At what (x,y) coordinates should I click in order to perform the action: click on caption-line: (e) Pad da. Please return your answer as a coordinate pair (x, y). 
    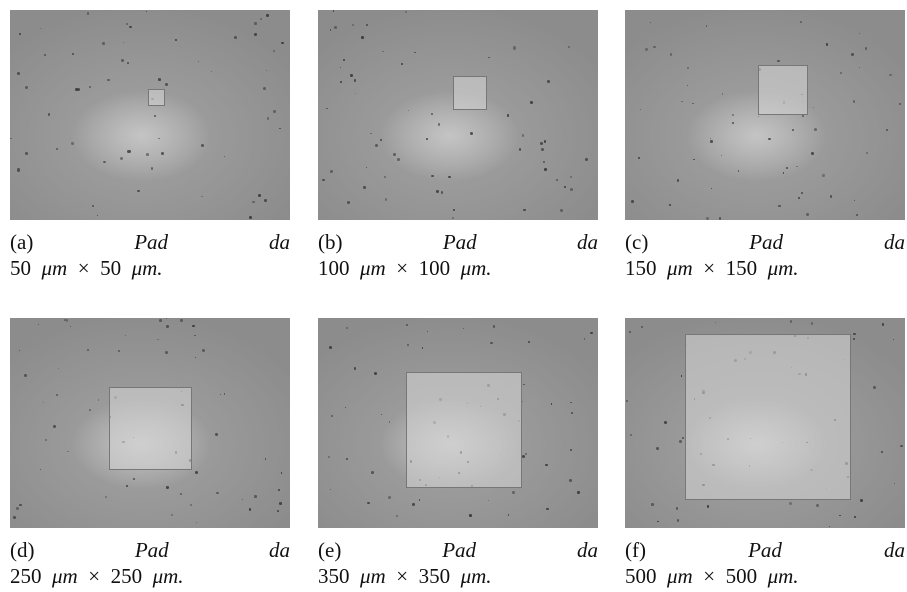
    Looking at the image, I should click on (458, 550).